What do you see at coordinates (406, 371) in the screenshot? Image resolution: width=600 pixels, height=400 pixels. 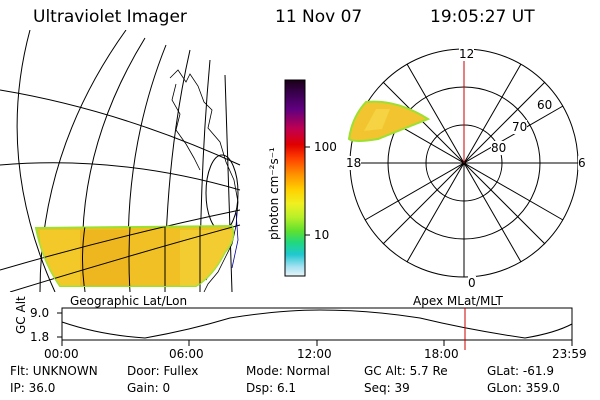 I see `info-gcalt: GC Alt: 5.7 Re` at bounding box center [406, 371].